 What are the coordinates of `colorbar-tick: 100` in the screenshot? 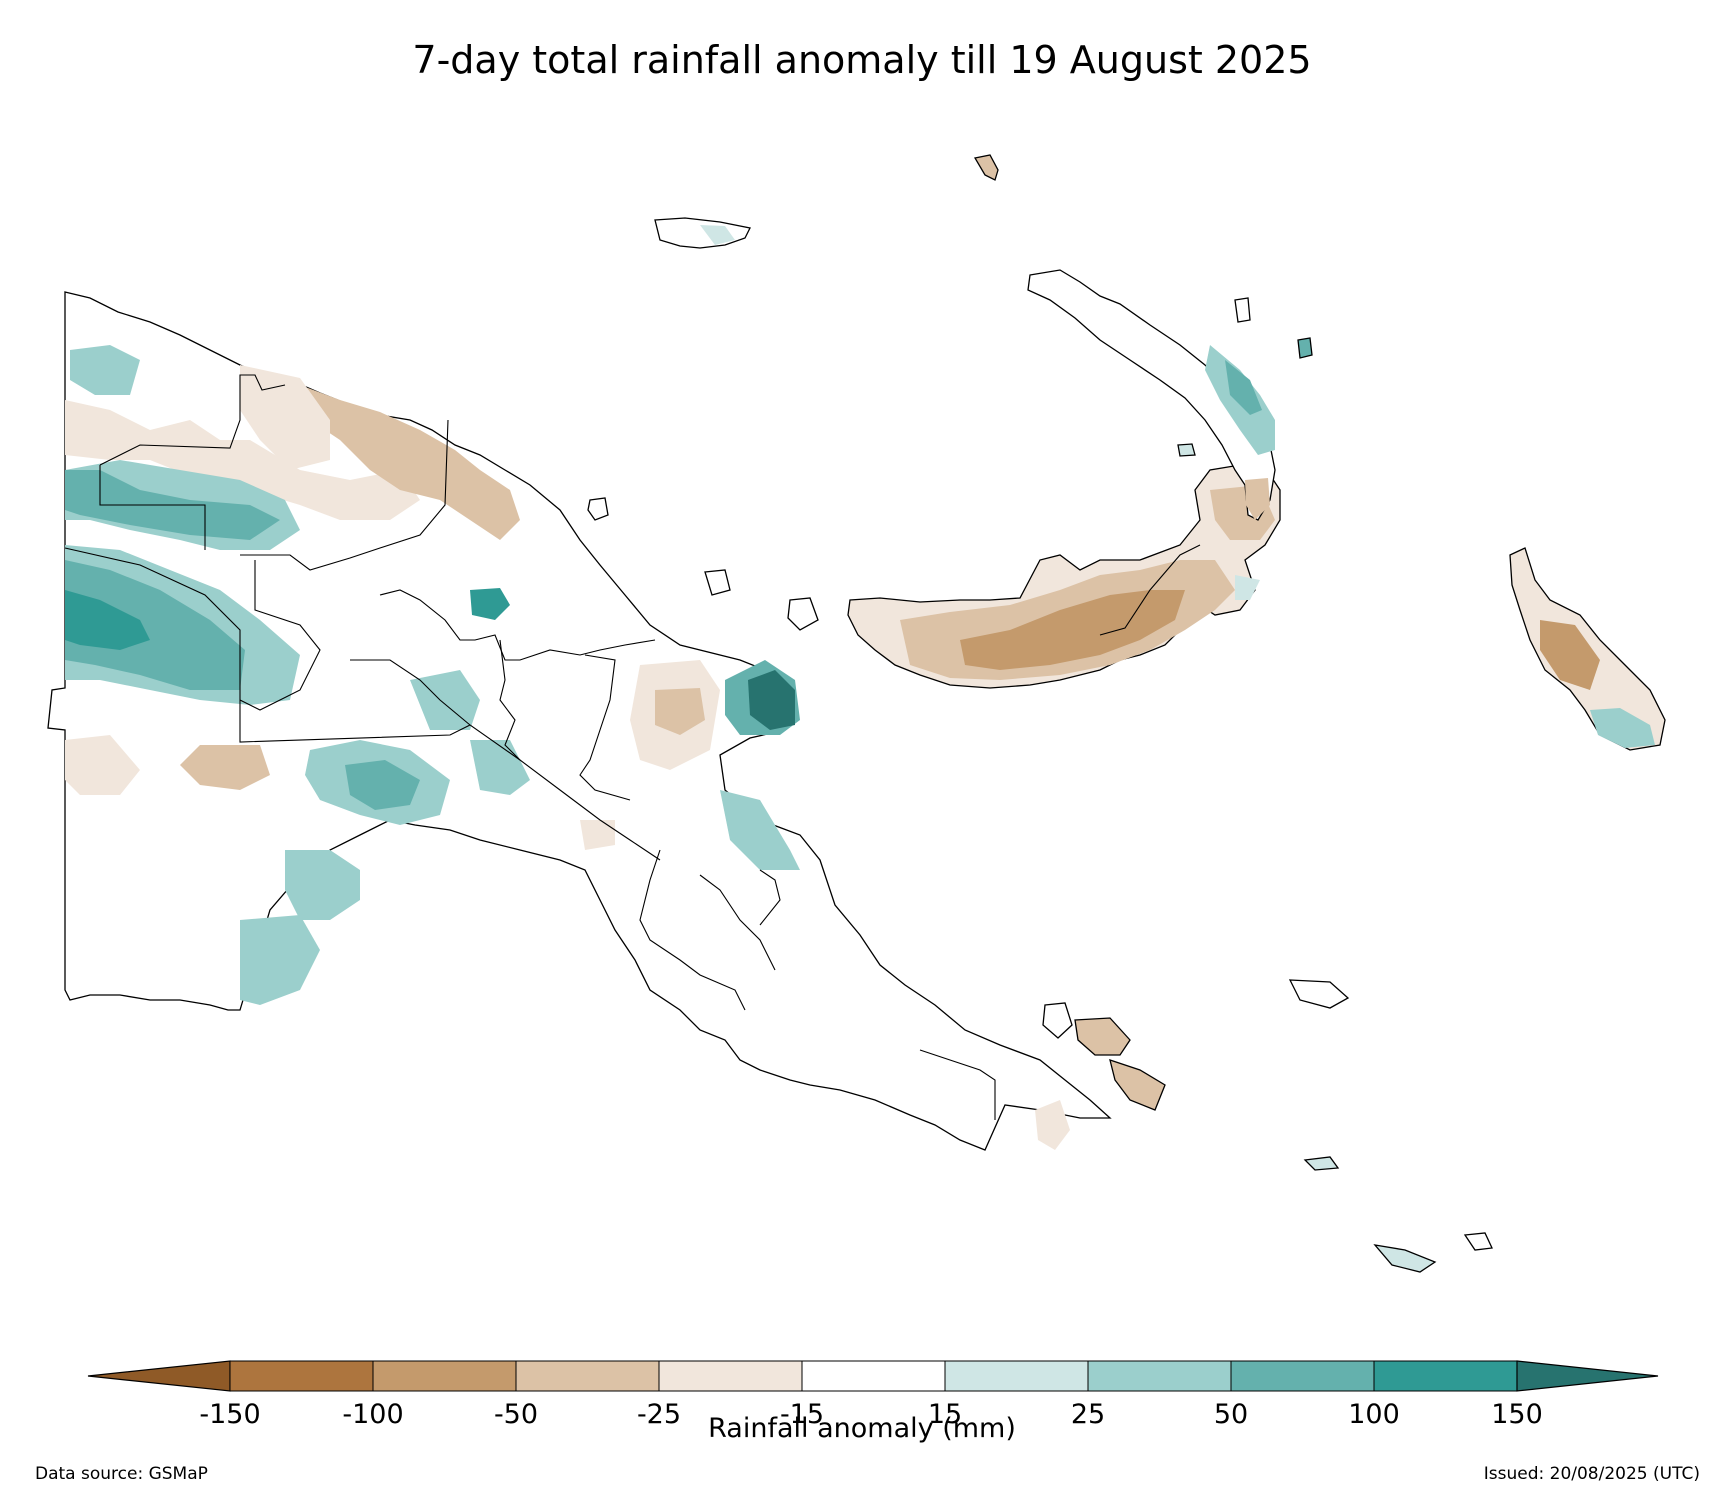 It's located at (1374, 1414).